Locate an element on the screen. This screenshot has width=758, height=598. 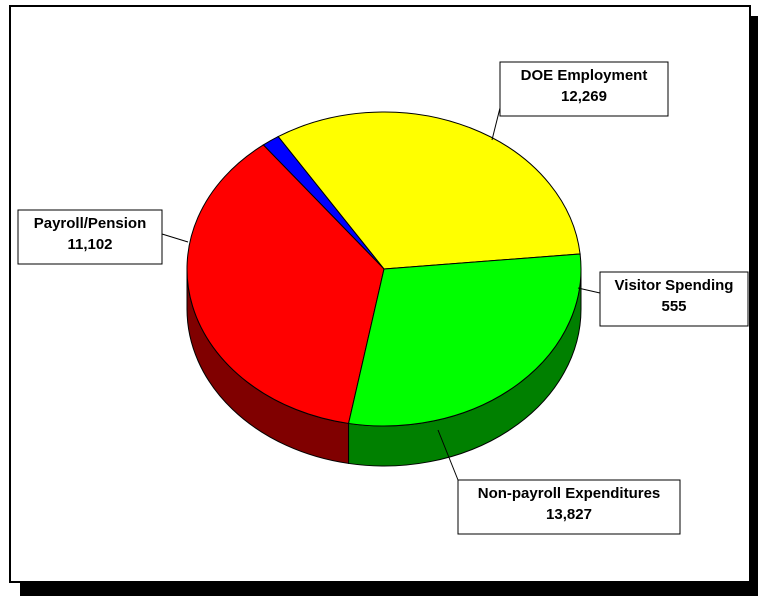
label-box-visitor-spending is located at coordinates (674, 299).